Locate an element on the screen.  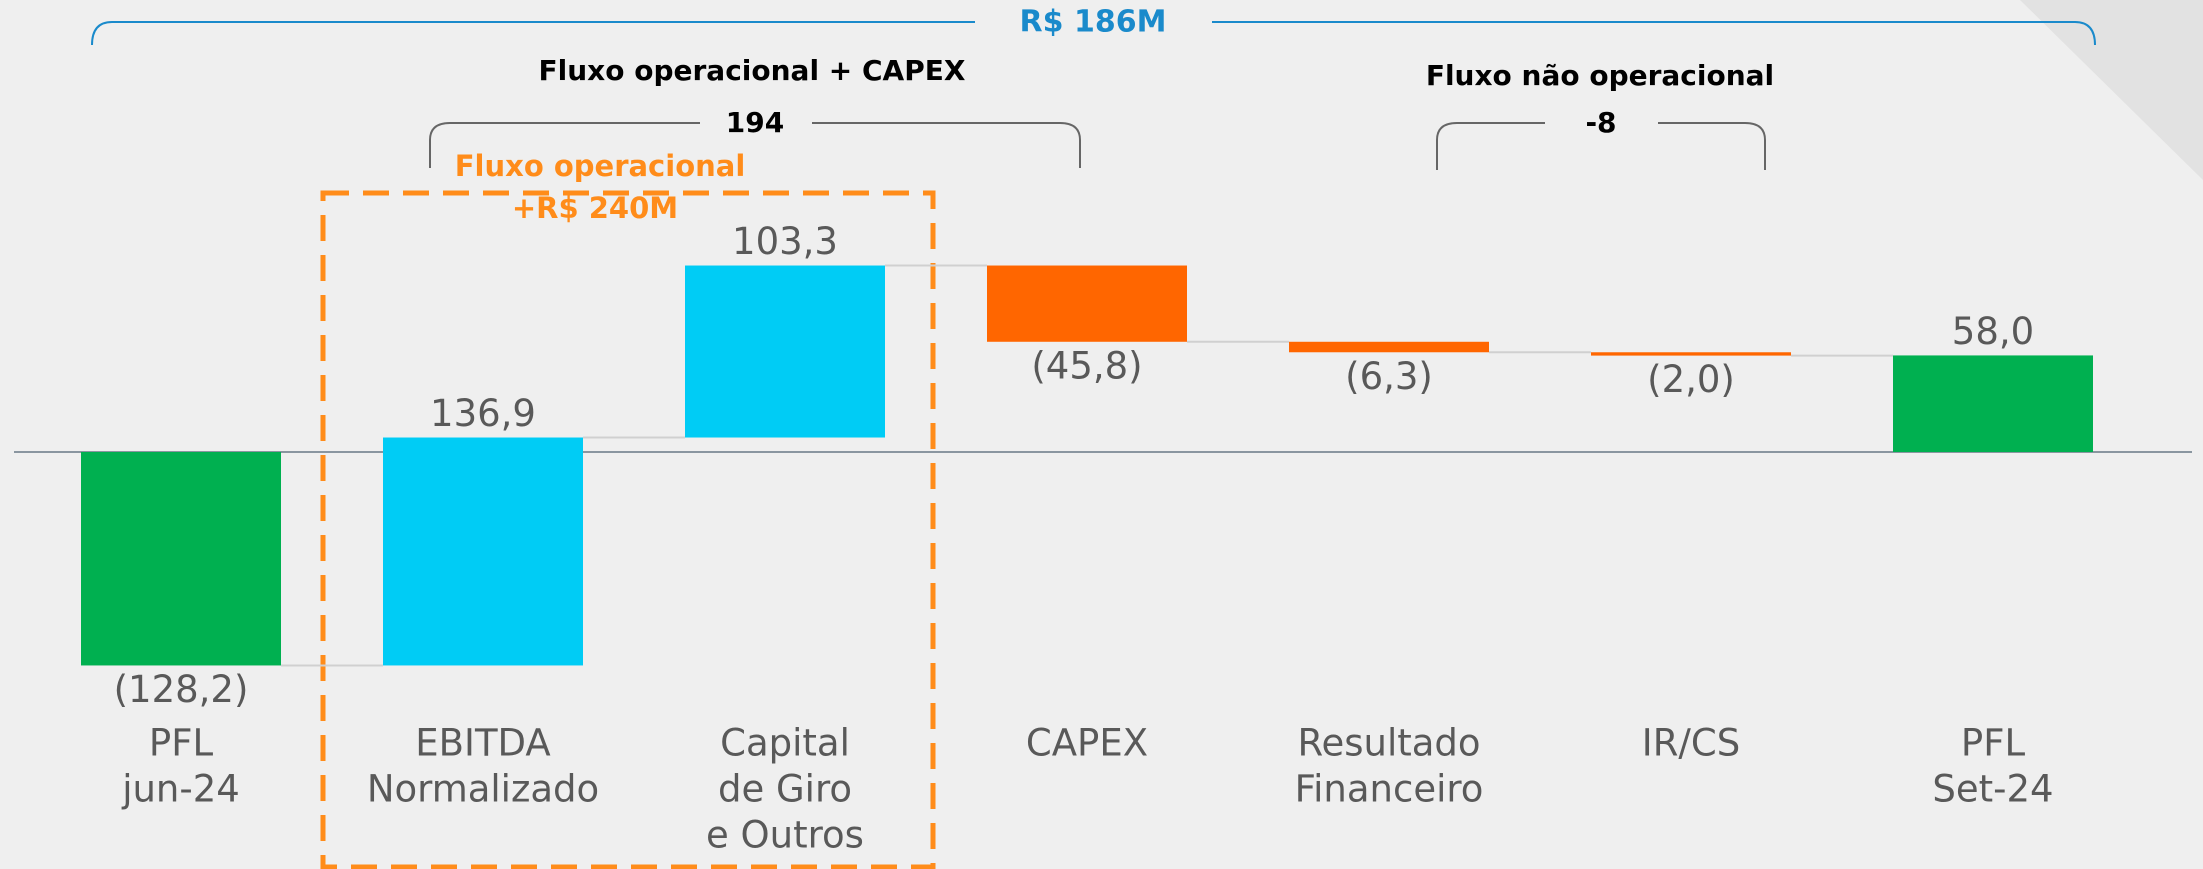
x-tick-label: Normalizado is located at coordinates (483, 789).